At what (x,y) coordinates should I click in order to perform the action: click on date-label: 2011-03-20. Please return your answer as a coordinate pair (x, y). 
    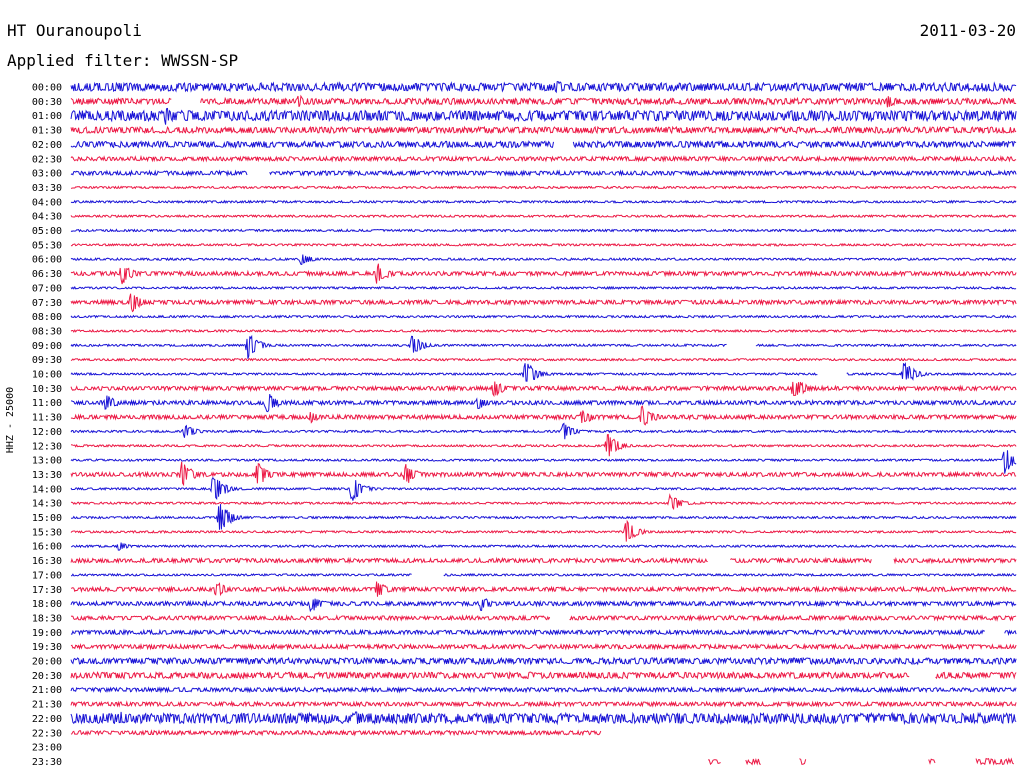
    Looking at the image, I should click on (967, 30).